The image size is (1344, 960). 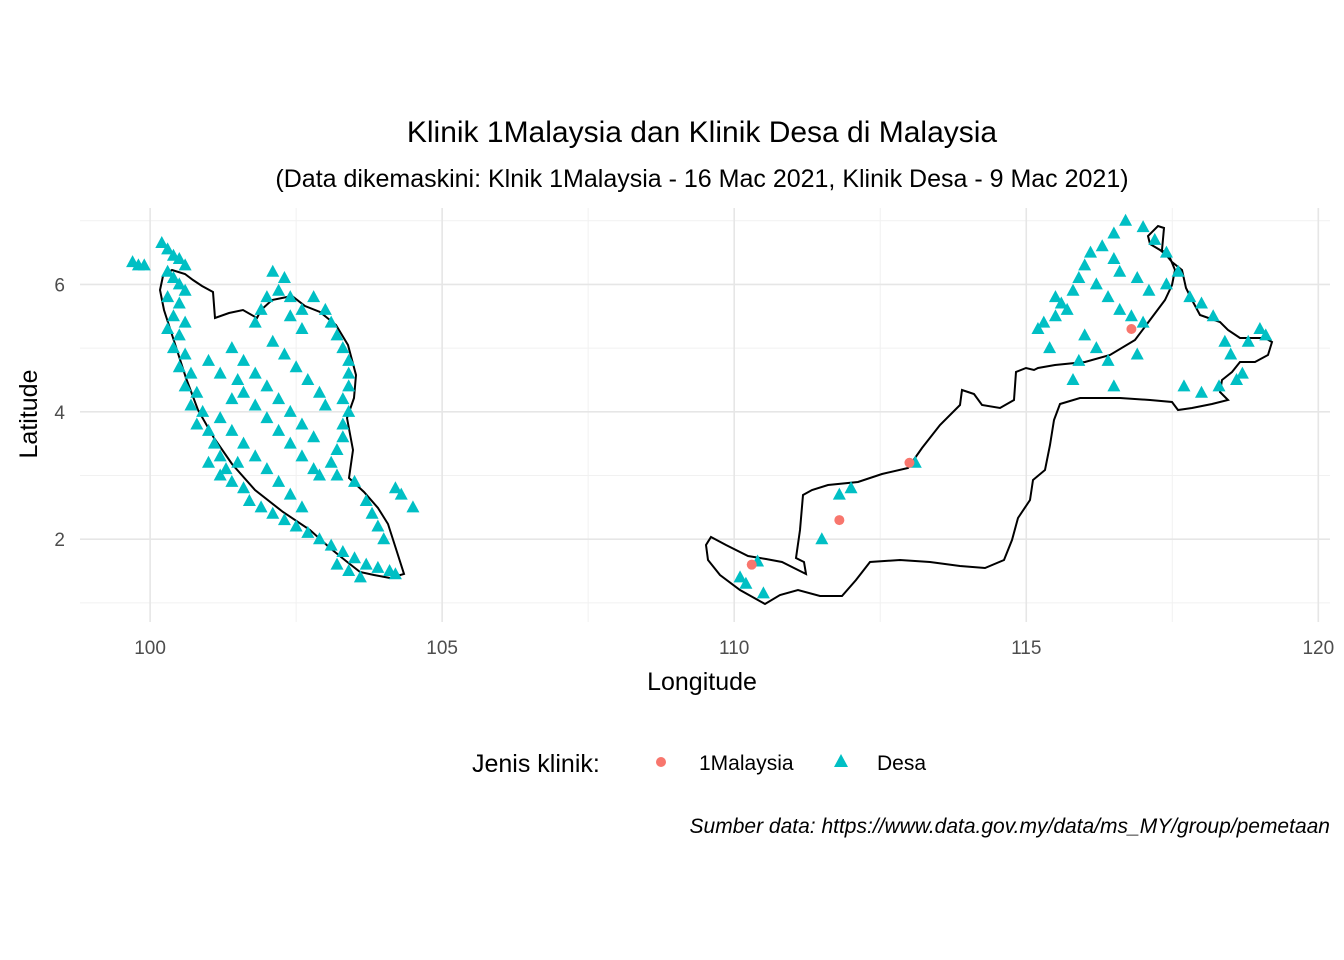 What do you see at coordinates (746, 763) in the screenshot?
I see `legend-label-1malaysia: 1Malaysia` at bounding box center [746, 763].